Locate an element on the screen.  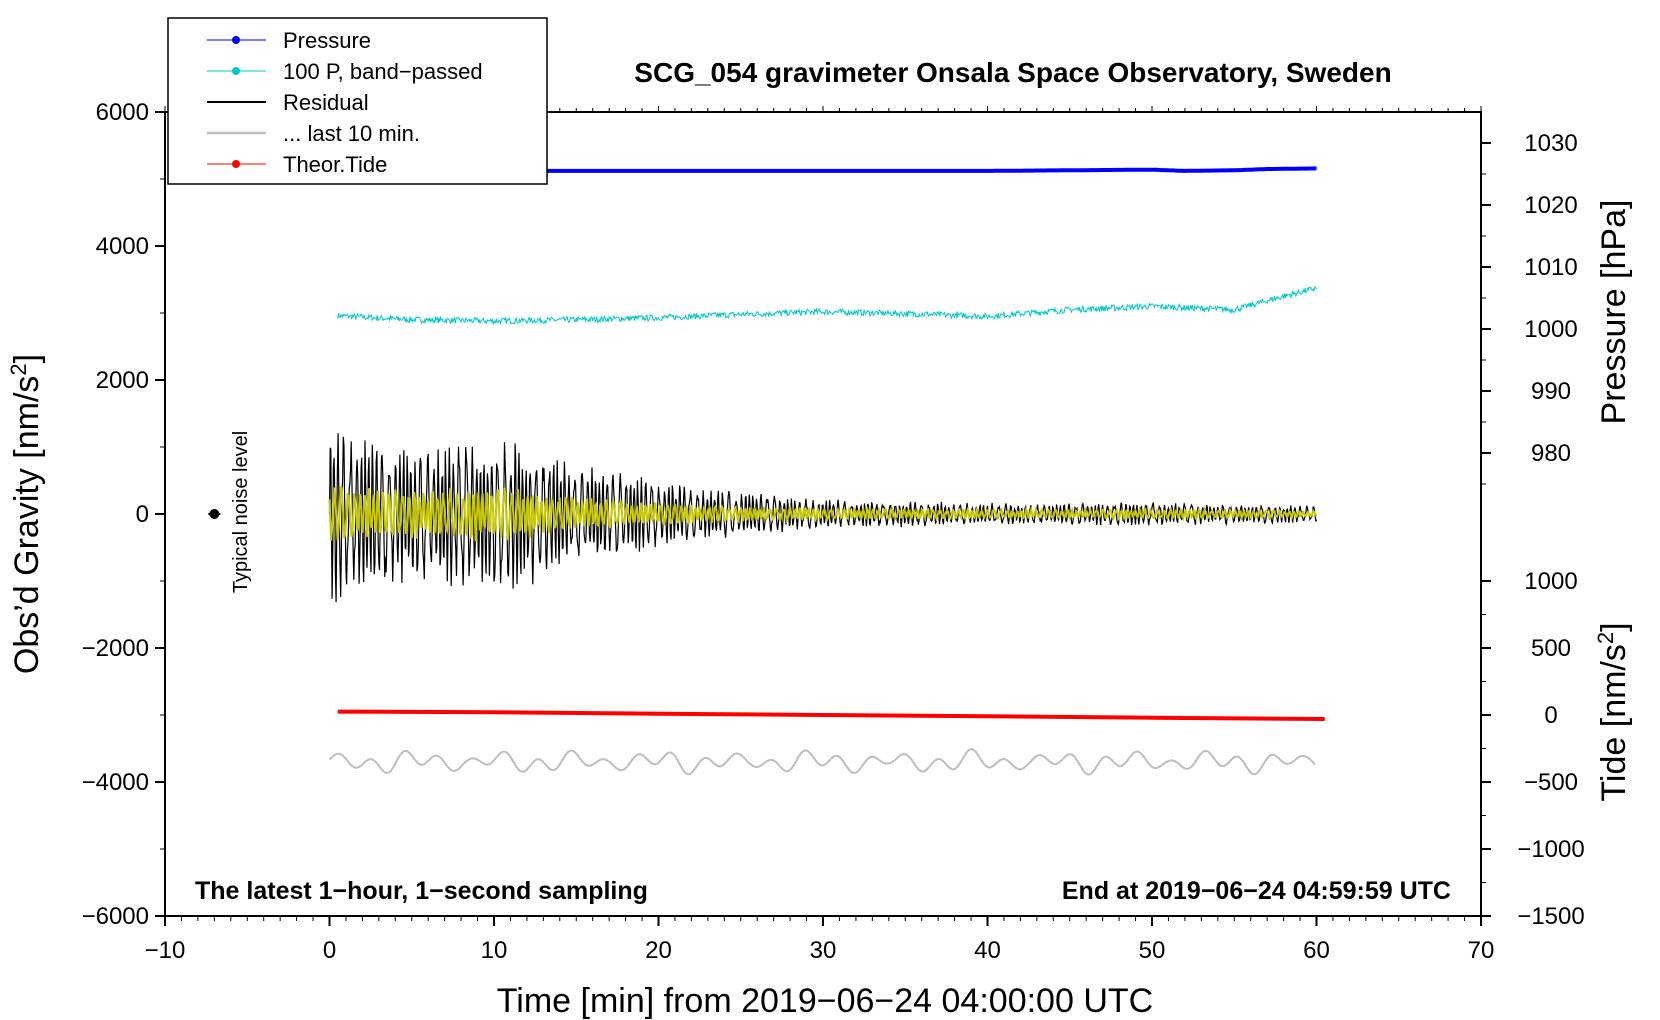
x-tick-label: 60 is located at coordinates (1316, 950).